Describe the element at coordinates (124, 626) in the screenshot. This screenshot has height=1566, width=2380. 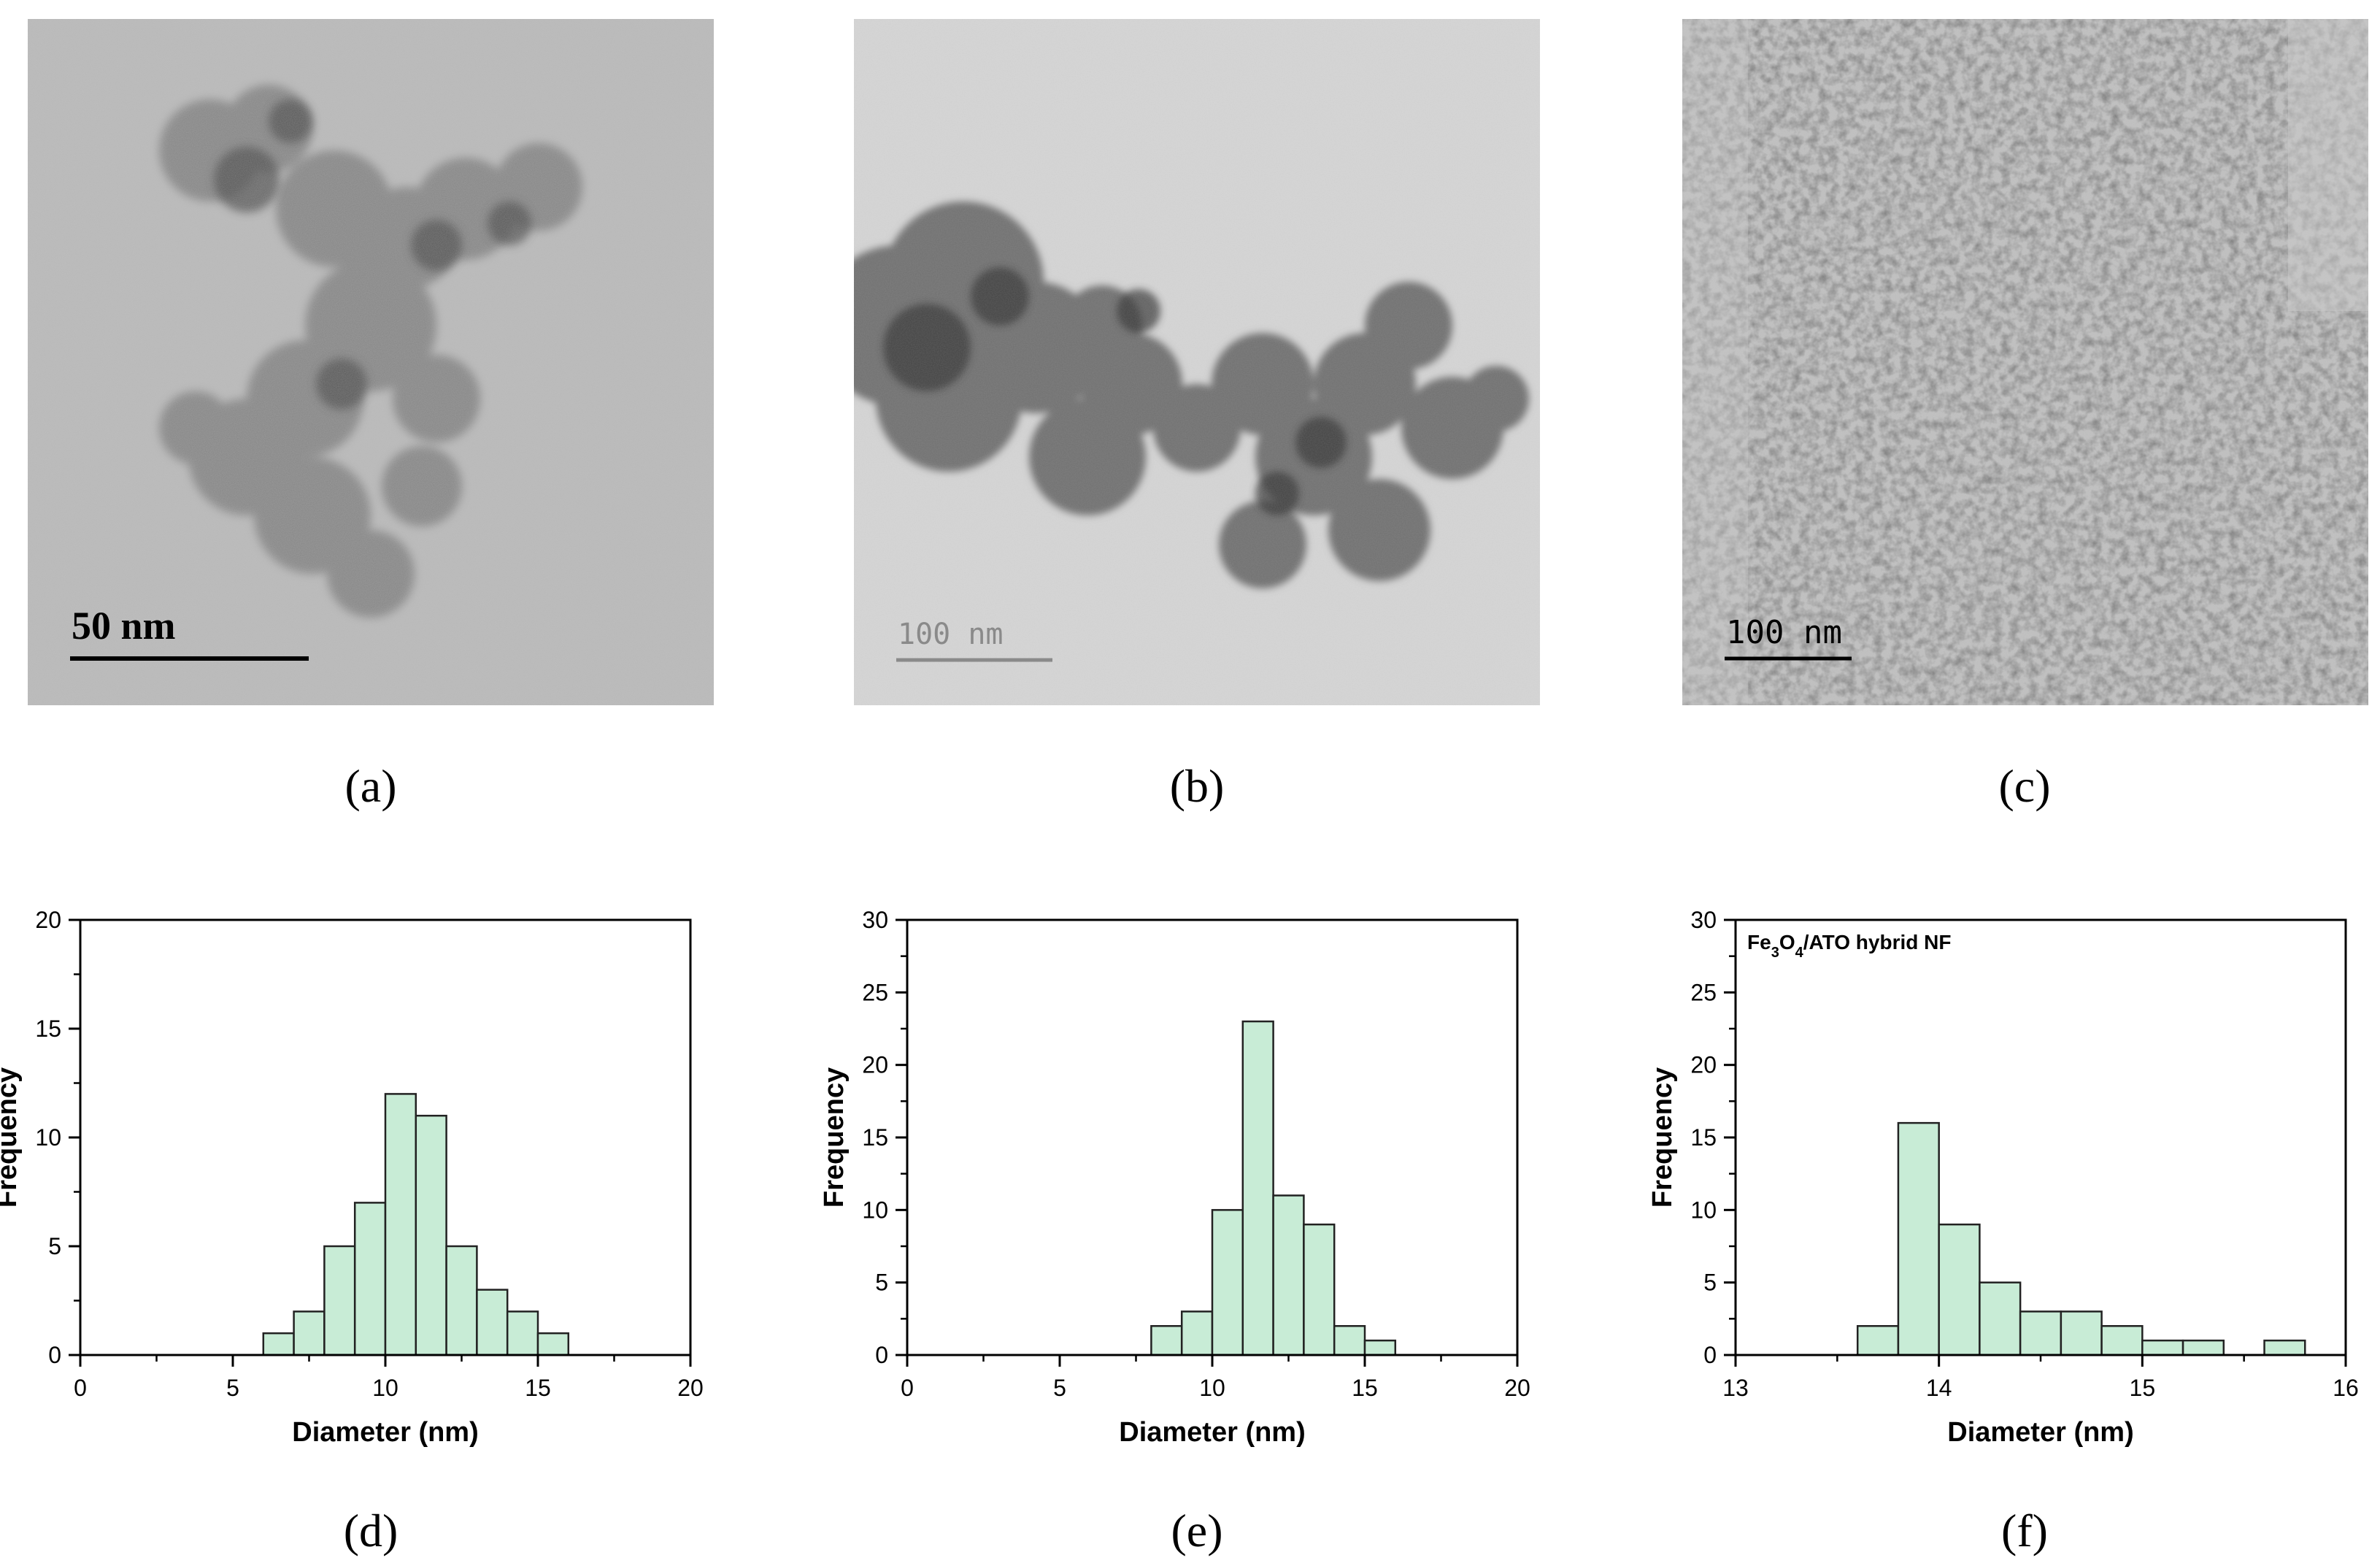
I see `scale-bar-label-a: 50 nm` at that location.